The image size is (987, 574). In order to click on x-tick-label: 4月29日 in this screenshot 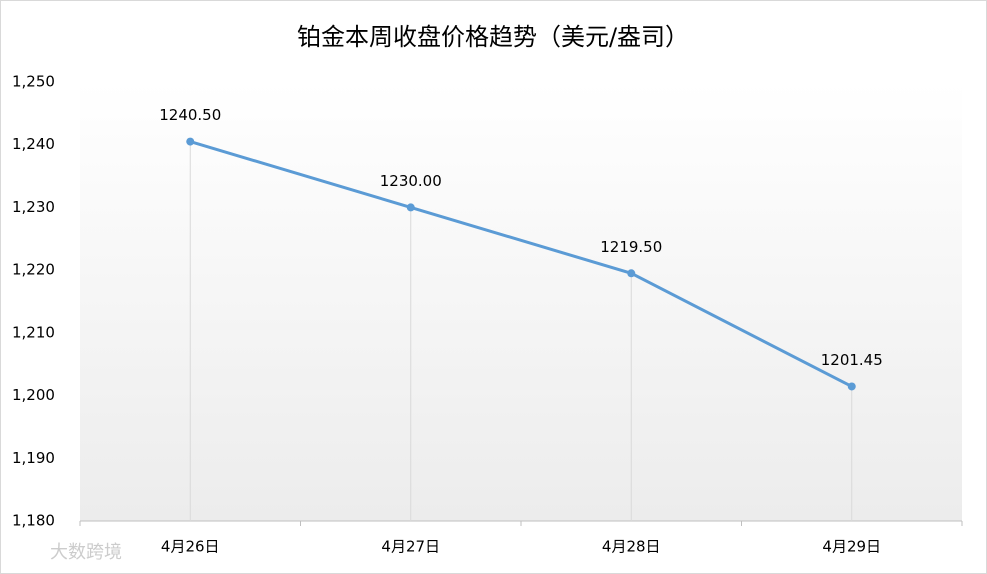, I will do `click(851, 547)`.